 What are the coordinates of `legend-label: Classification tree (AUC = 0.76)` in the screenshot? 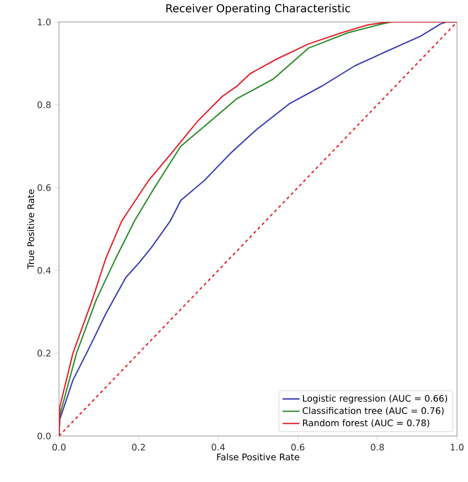 It's located at (373, 411).